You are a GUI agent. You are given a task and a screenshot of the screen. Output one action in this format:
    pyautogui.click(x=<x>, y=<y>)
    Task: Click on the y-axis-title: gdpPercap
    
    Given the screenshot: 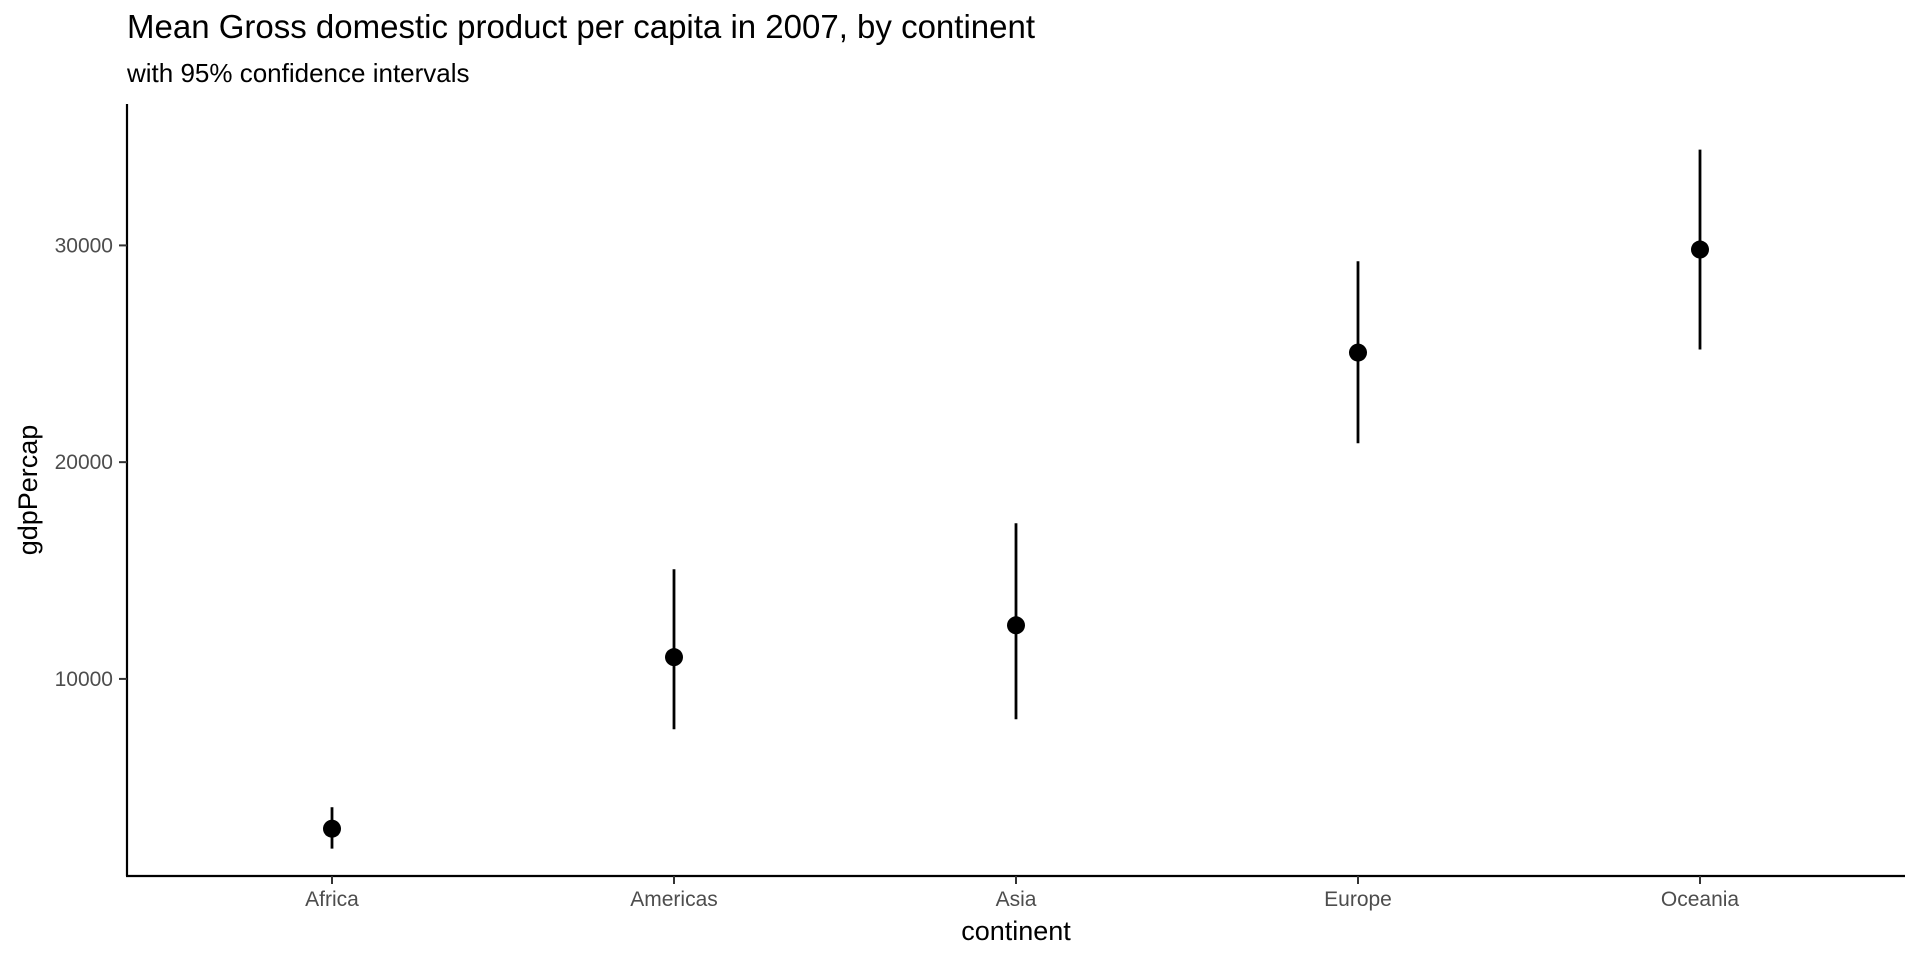 What is the action you would take?
    pyautogui.click(x=28, y=490)
    